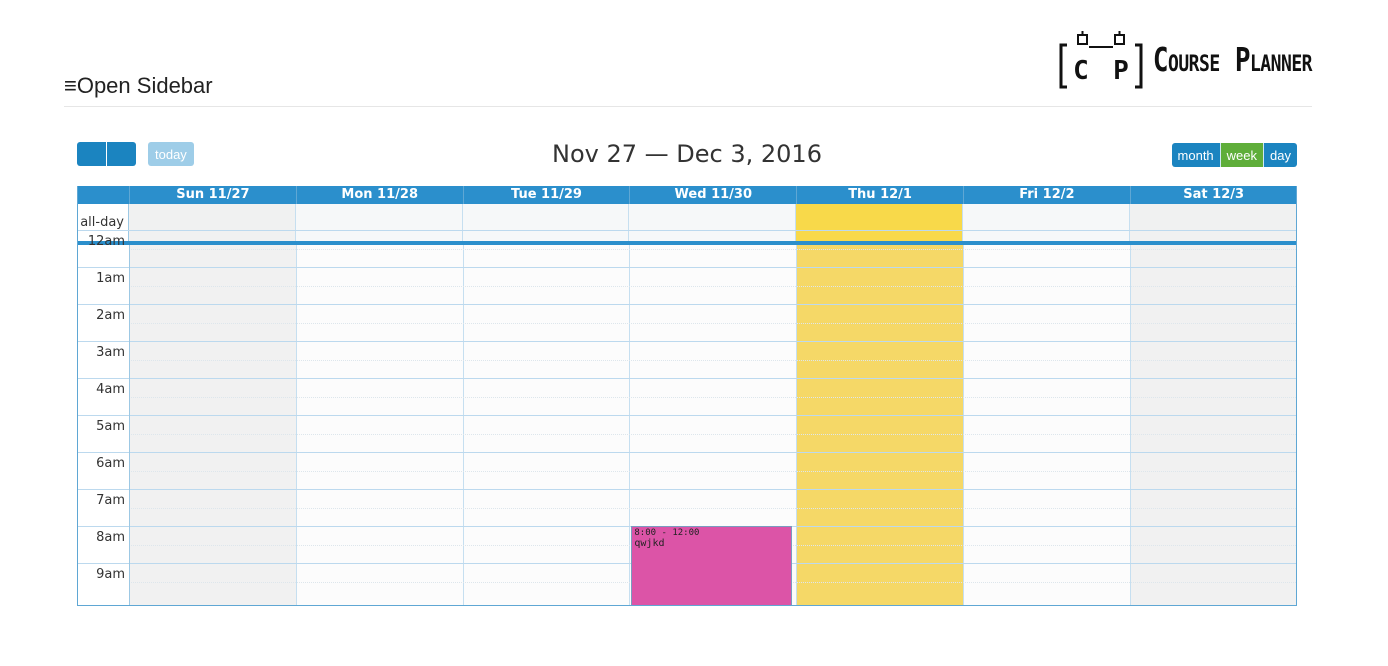  I want to click on time-label: 6am, so click(110, 463).